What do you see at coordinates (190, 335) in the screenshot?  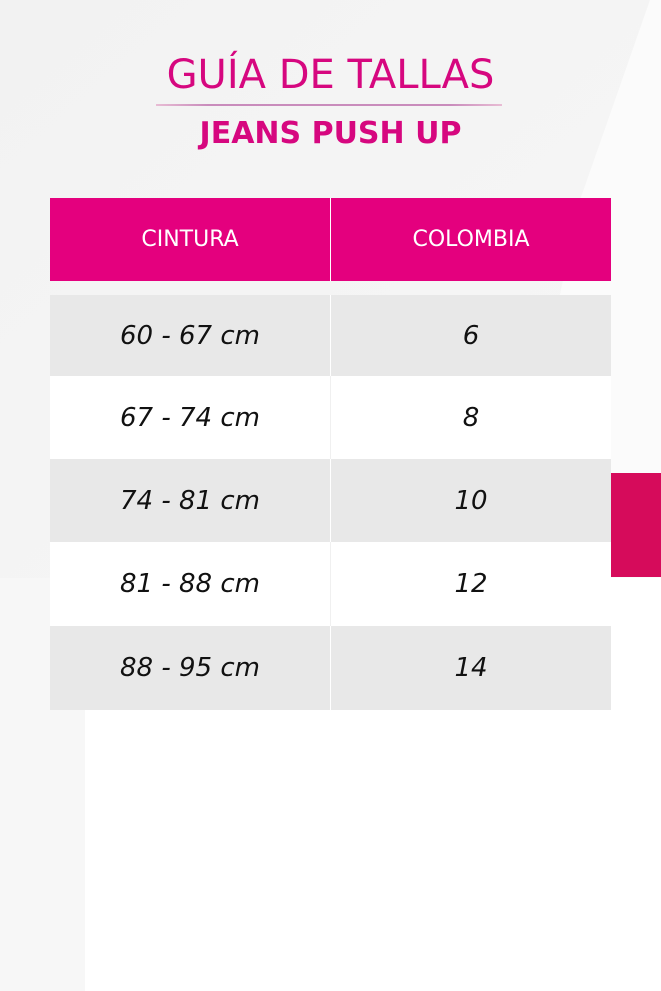 I see `cell-cintura: 60 - 67 cm` at bounding box center [190, 335].